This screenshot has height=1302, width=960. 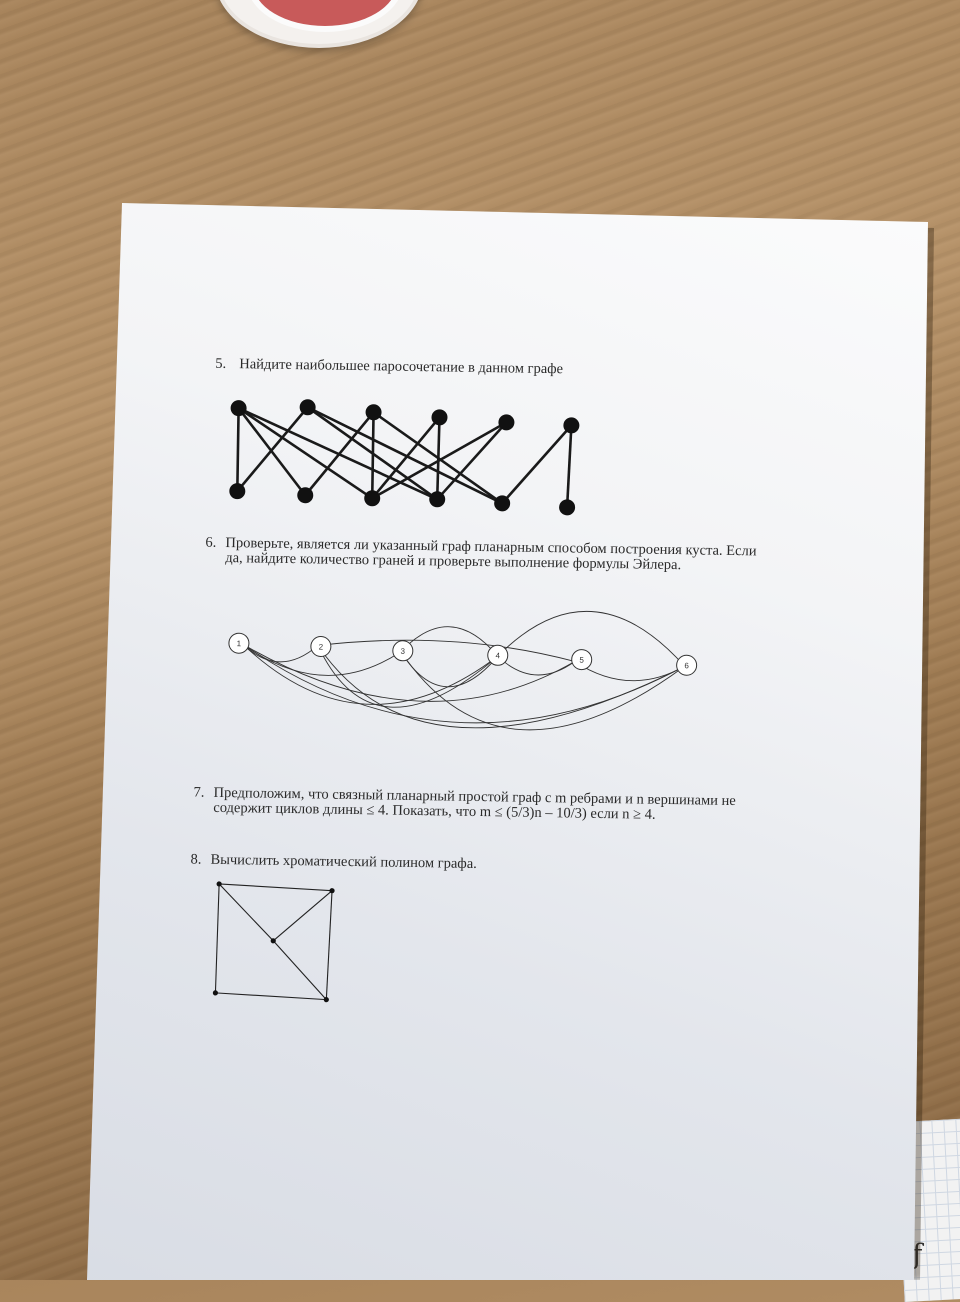 What do you see at coordinates (199, 792) in the screenshot?
I see `task-7-number: 7.` at bounding box center [199, 792].